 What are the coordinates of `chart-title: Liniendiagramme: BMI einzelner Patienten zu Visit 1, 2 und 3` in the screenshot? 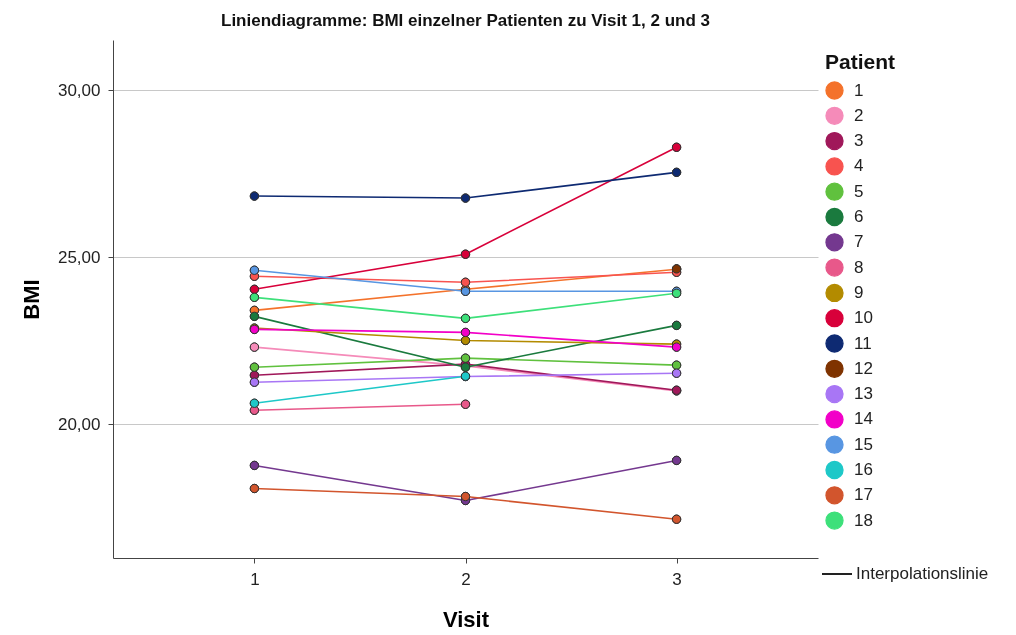 It's located at (465, 20).